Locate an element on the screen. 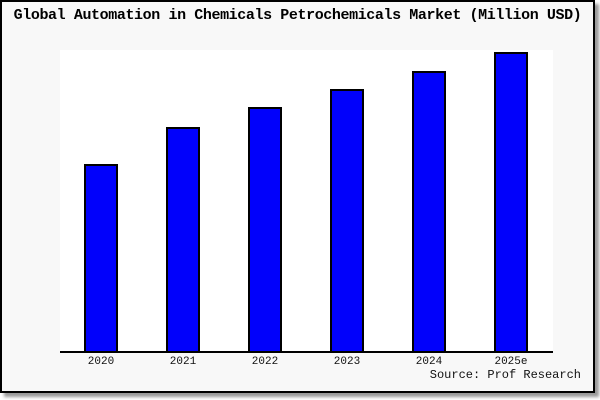  bar-2023 is located at coordinates (347, 221).